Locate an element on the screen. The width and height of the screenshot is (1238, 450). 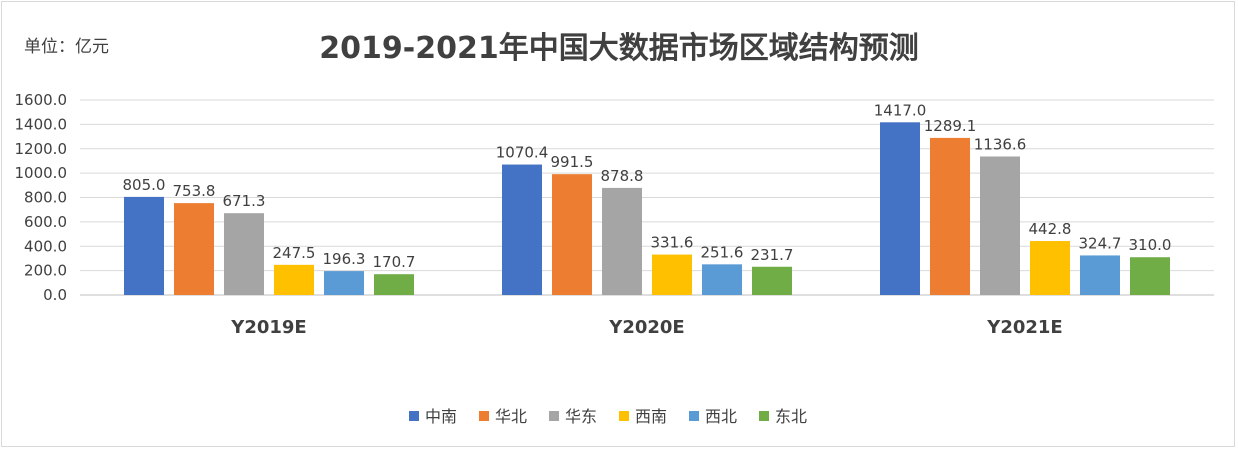
data-label: 991.5 is located at coordinates (572, 162).